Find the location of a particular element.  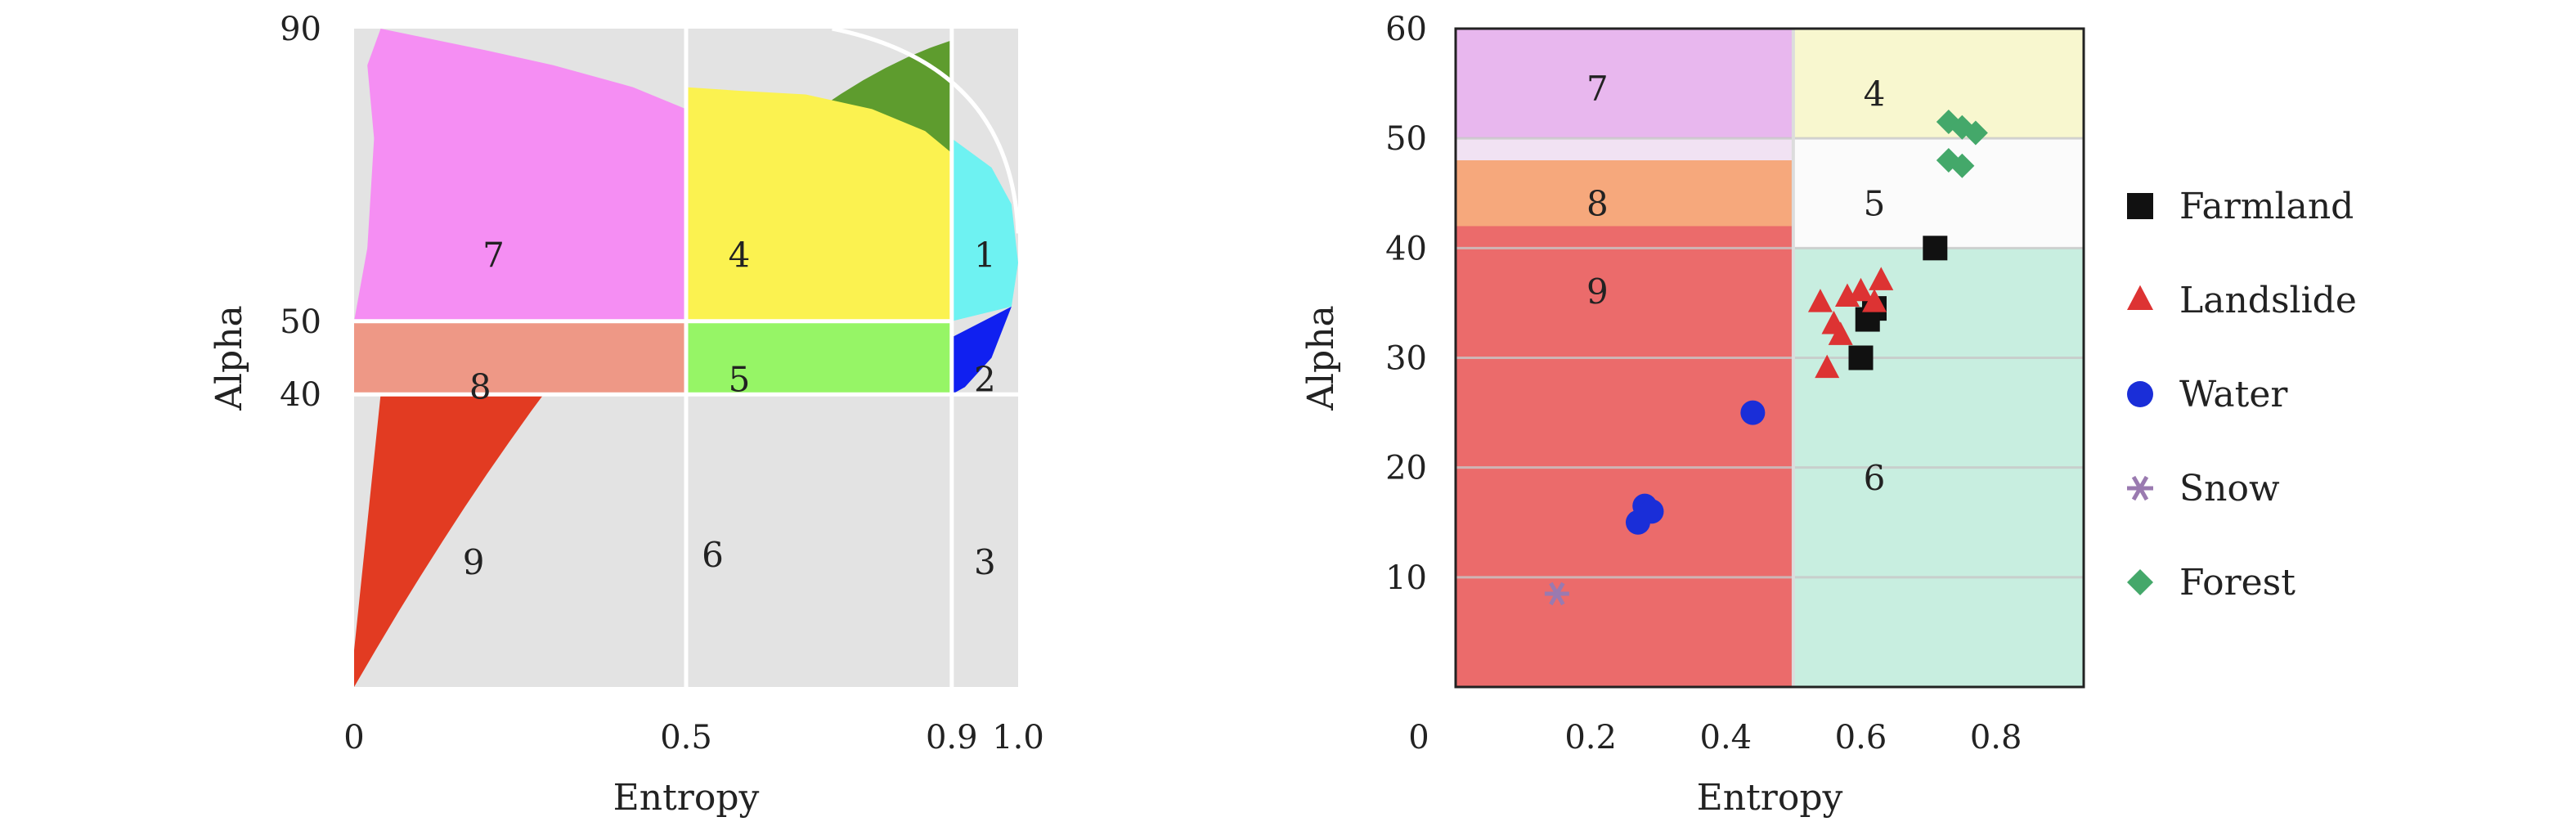

zone-label-8: 8 is located at coordinates (480, 386).